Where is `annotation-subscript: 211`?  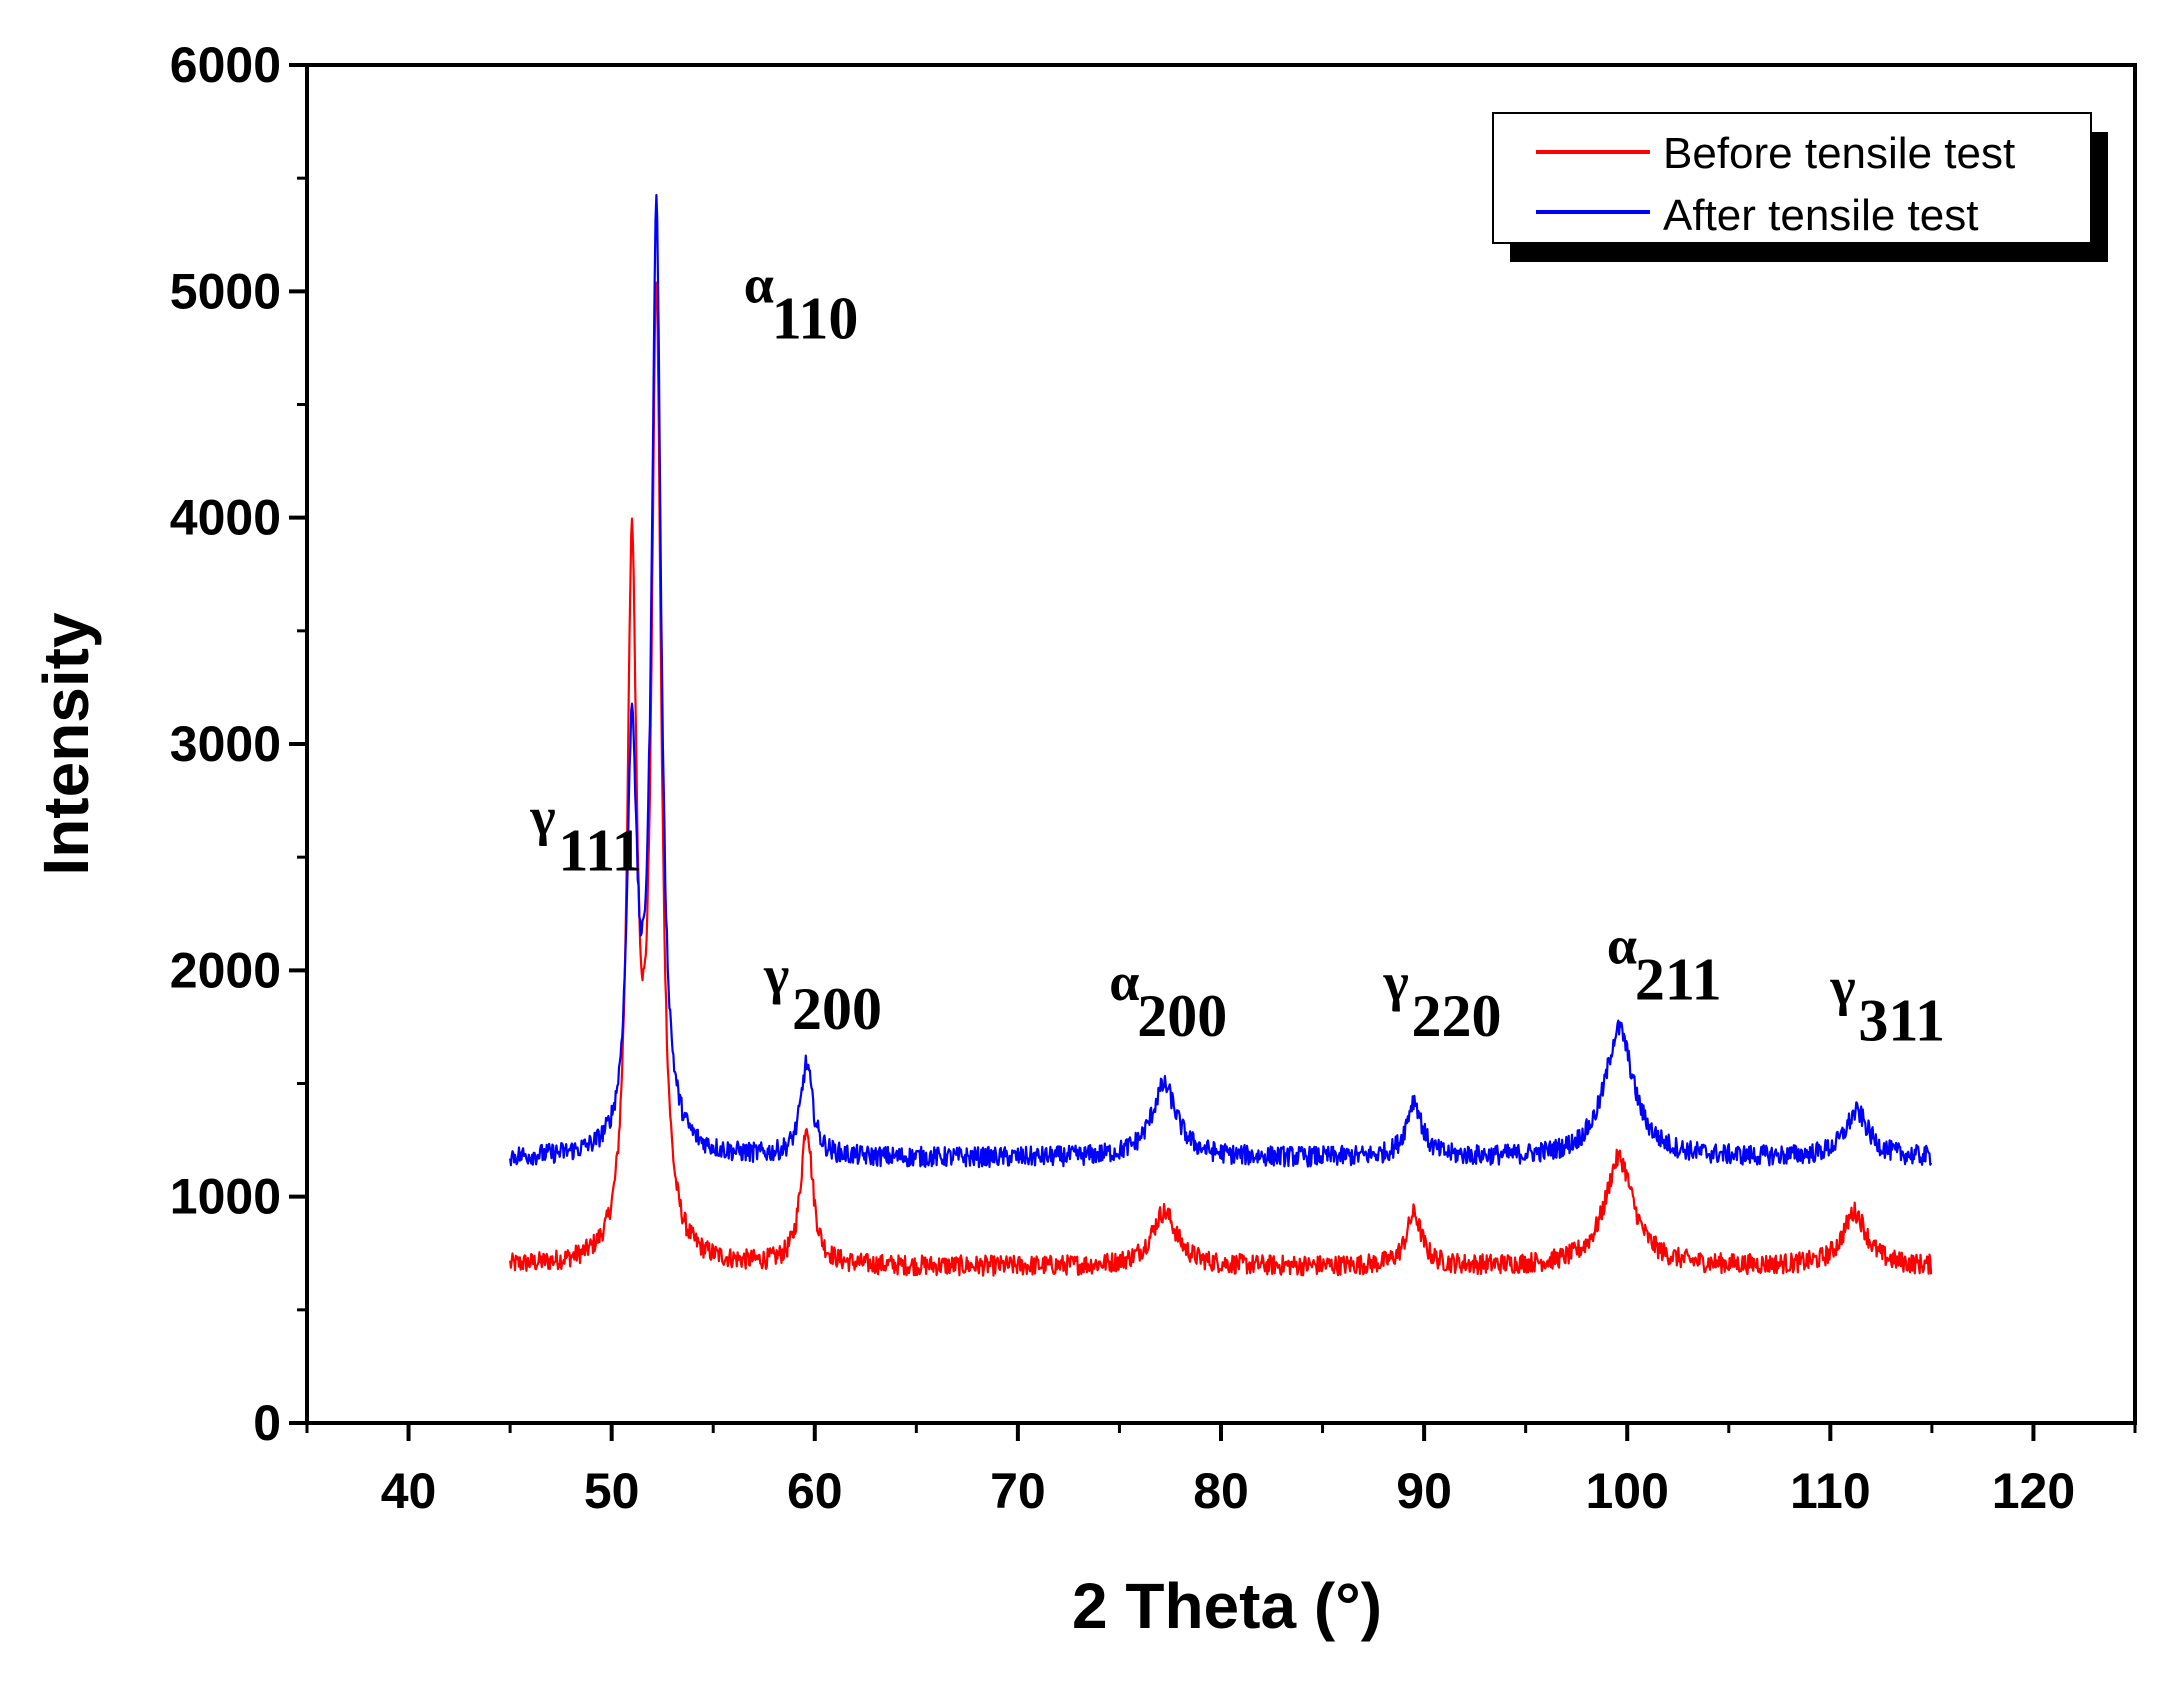
annotation-subscript: 211 is located at coordinates (1678, 980).